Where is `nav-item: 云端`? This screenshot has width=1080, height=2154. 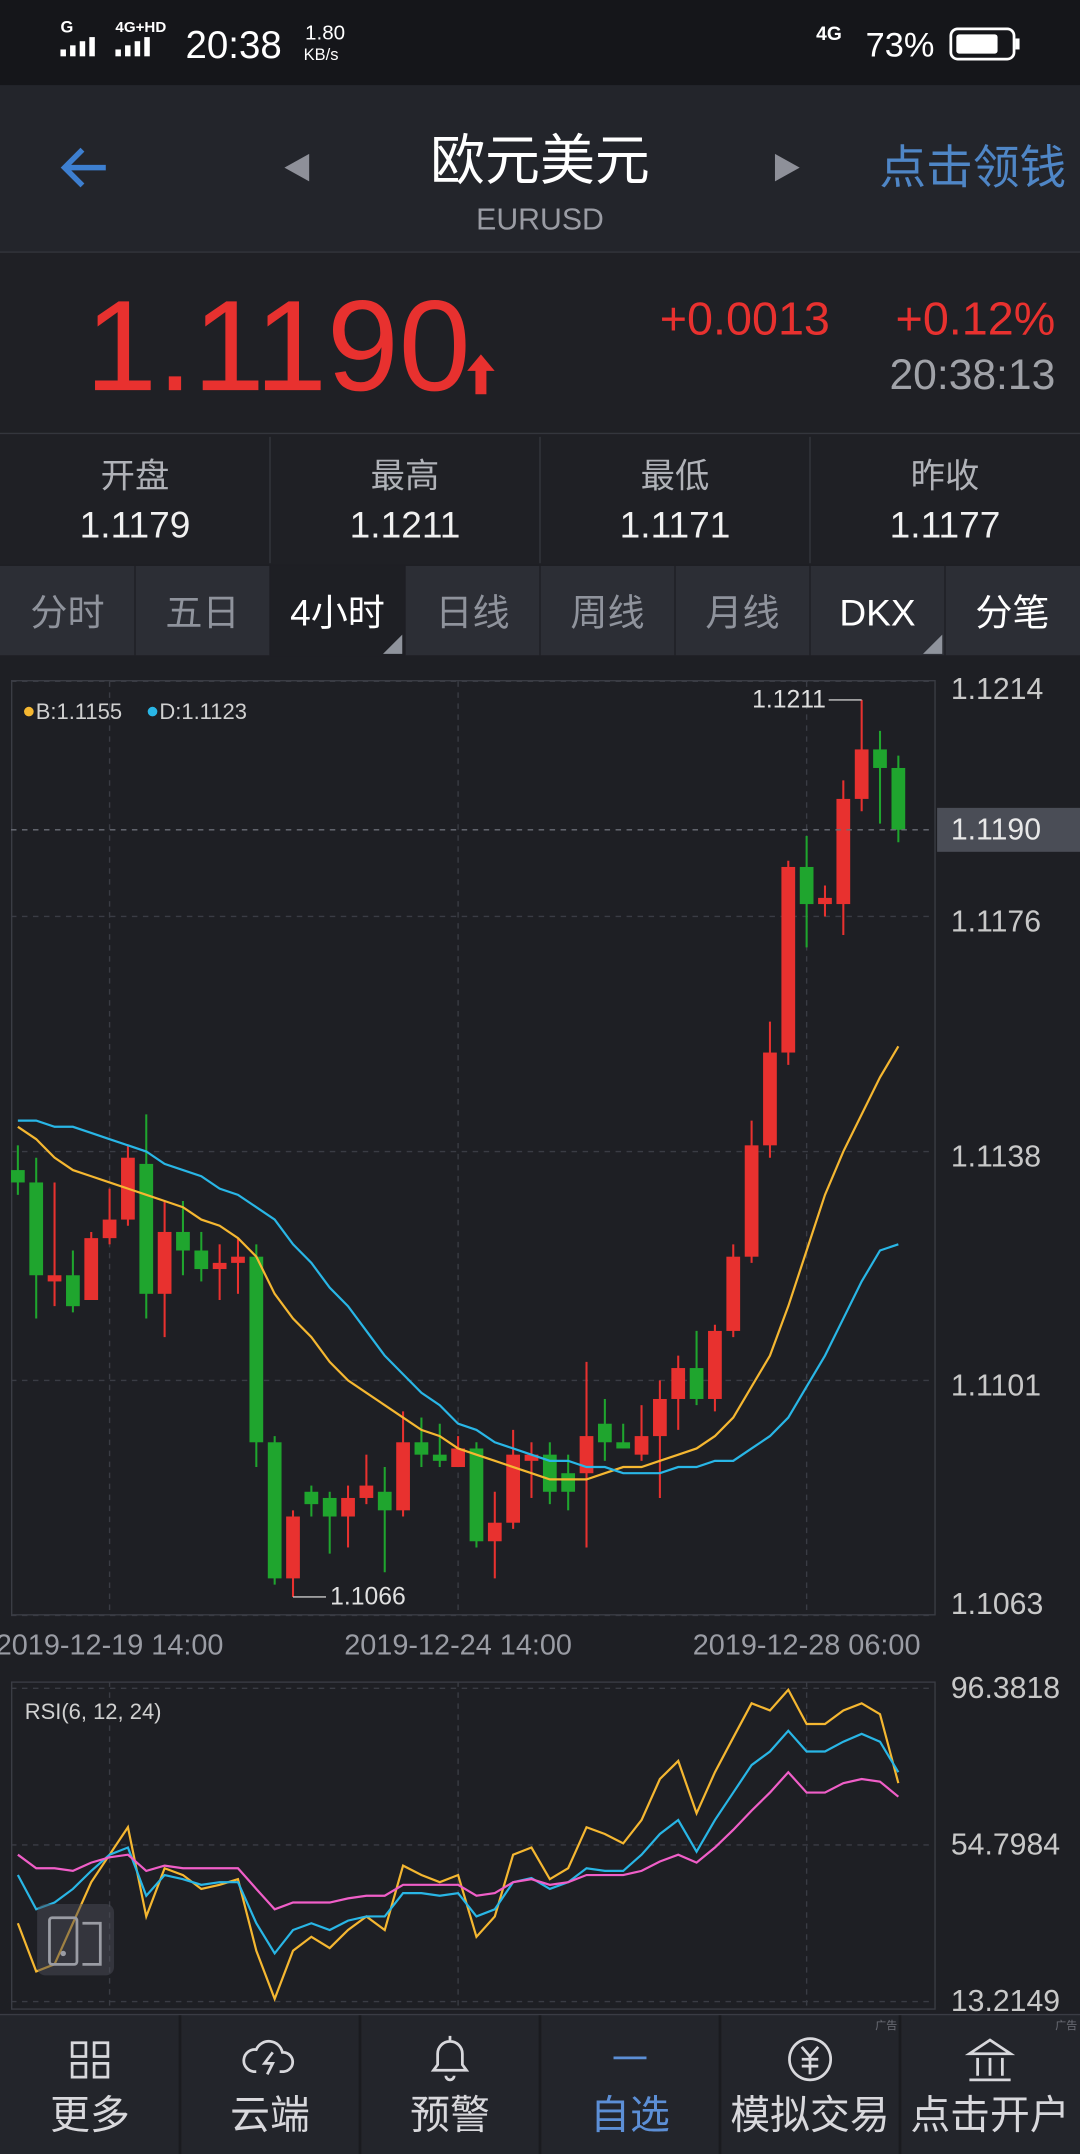 nav-item: 云端 is located at coordinates (270, 2116).